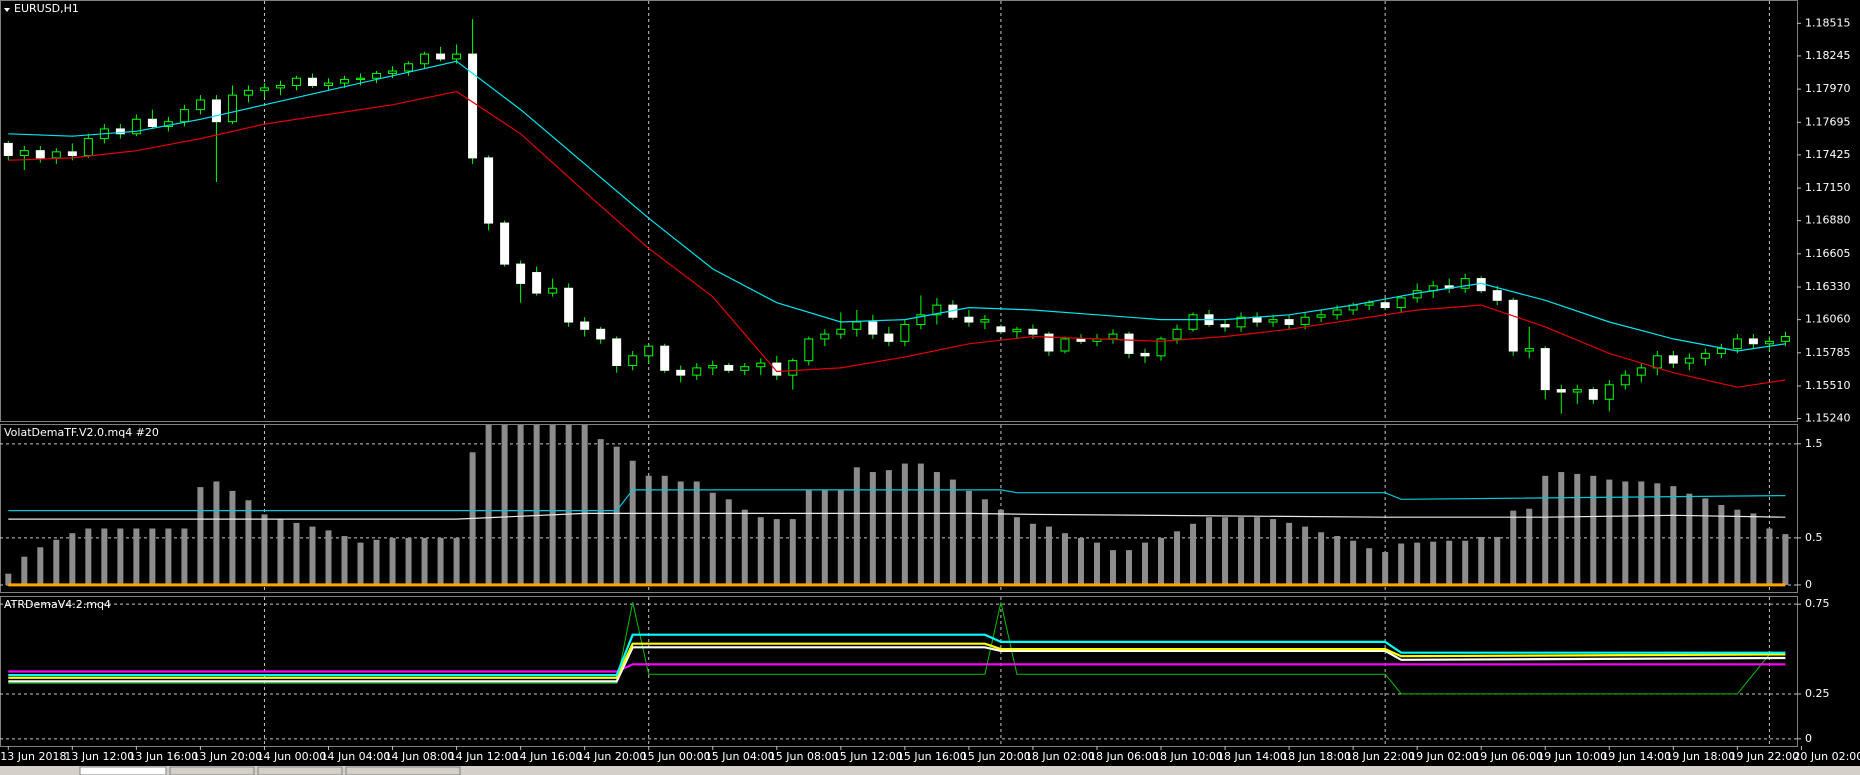  Describe the element at coordinates (1817, 603) in the screenshot. I see `y-tick-label: 0.75` at that location.